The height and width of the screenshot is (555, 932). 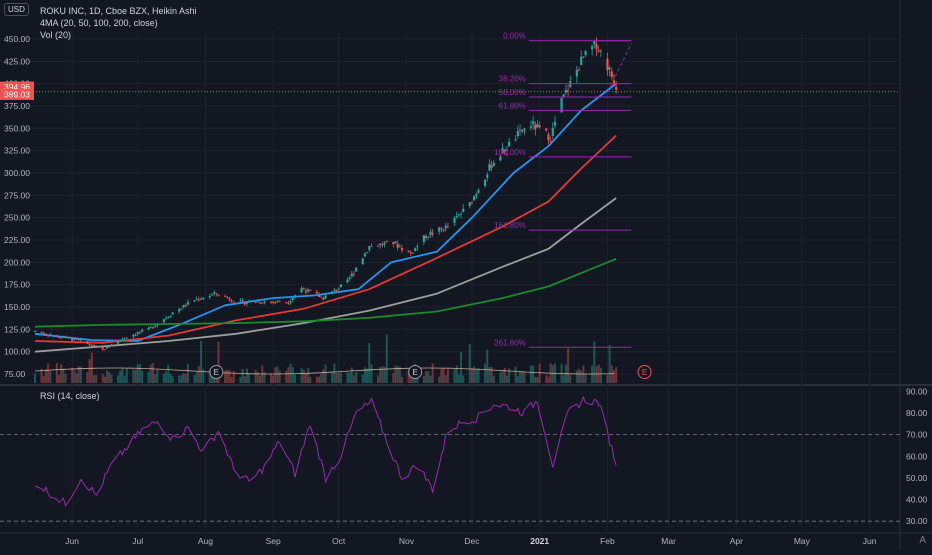 I want to click on time-tick-label: Jun, so click(x=72, y=541).